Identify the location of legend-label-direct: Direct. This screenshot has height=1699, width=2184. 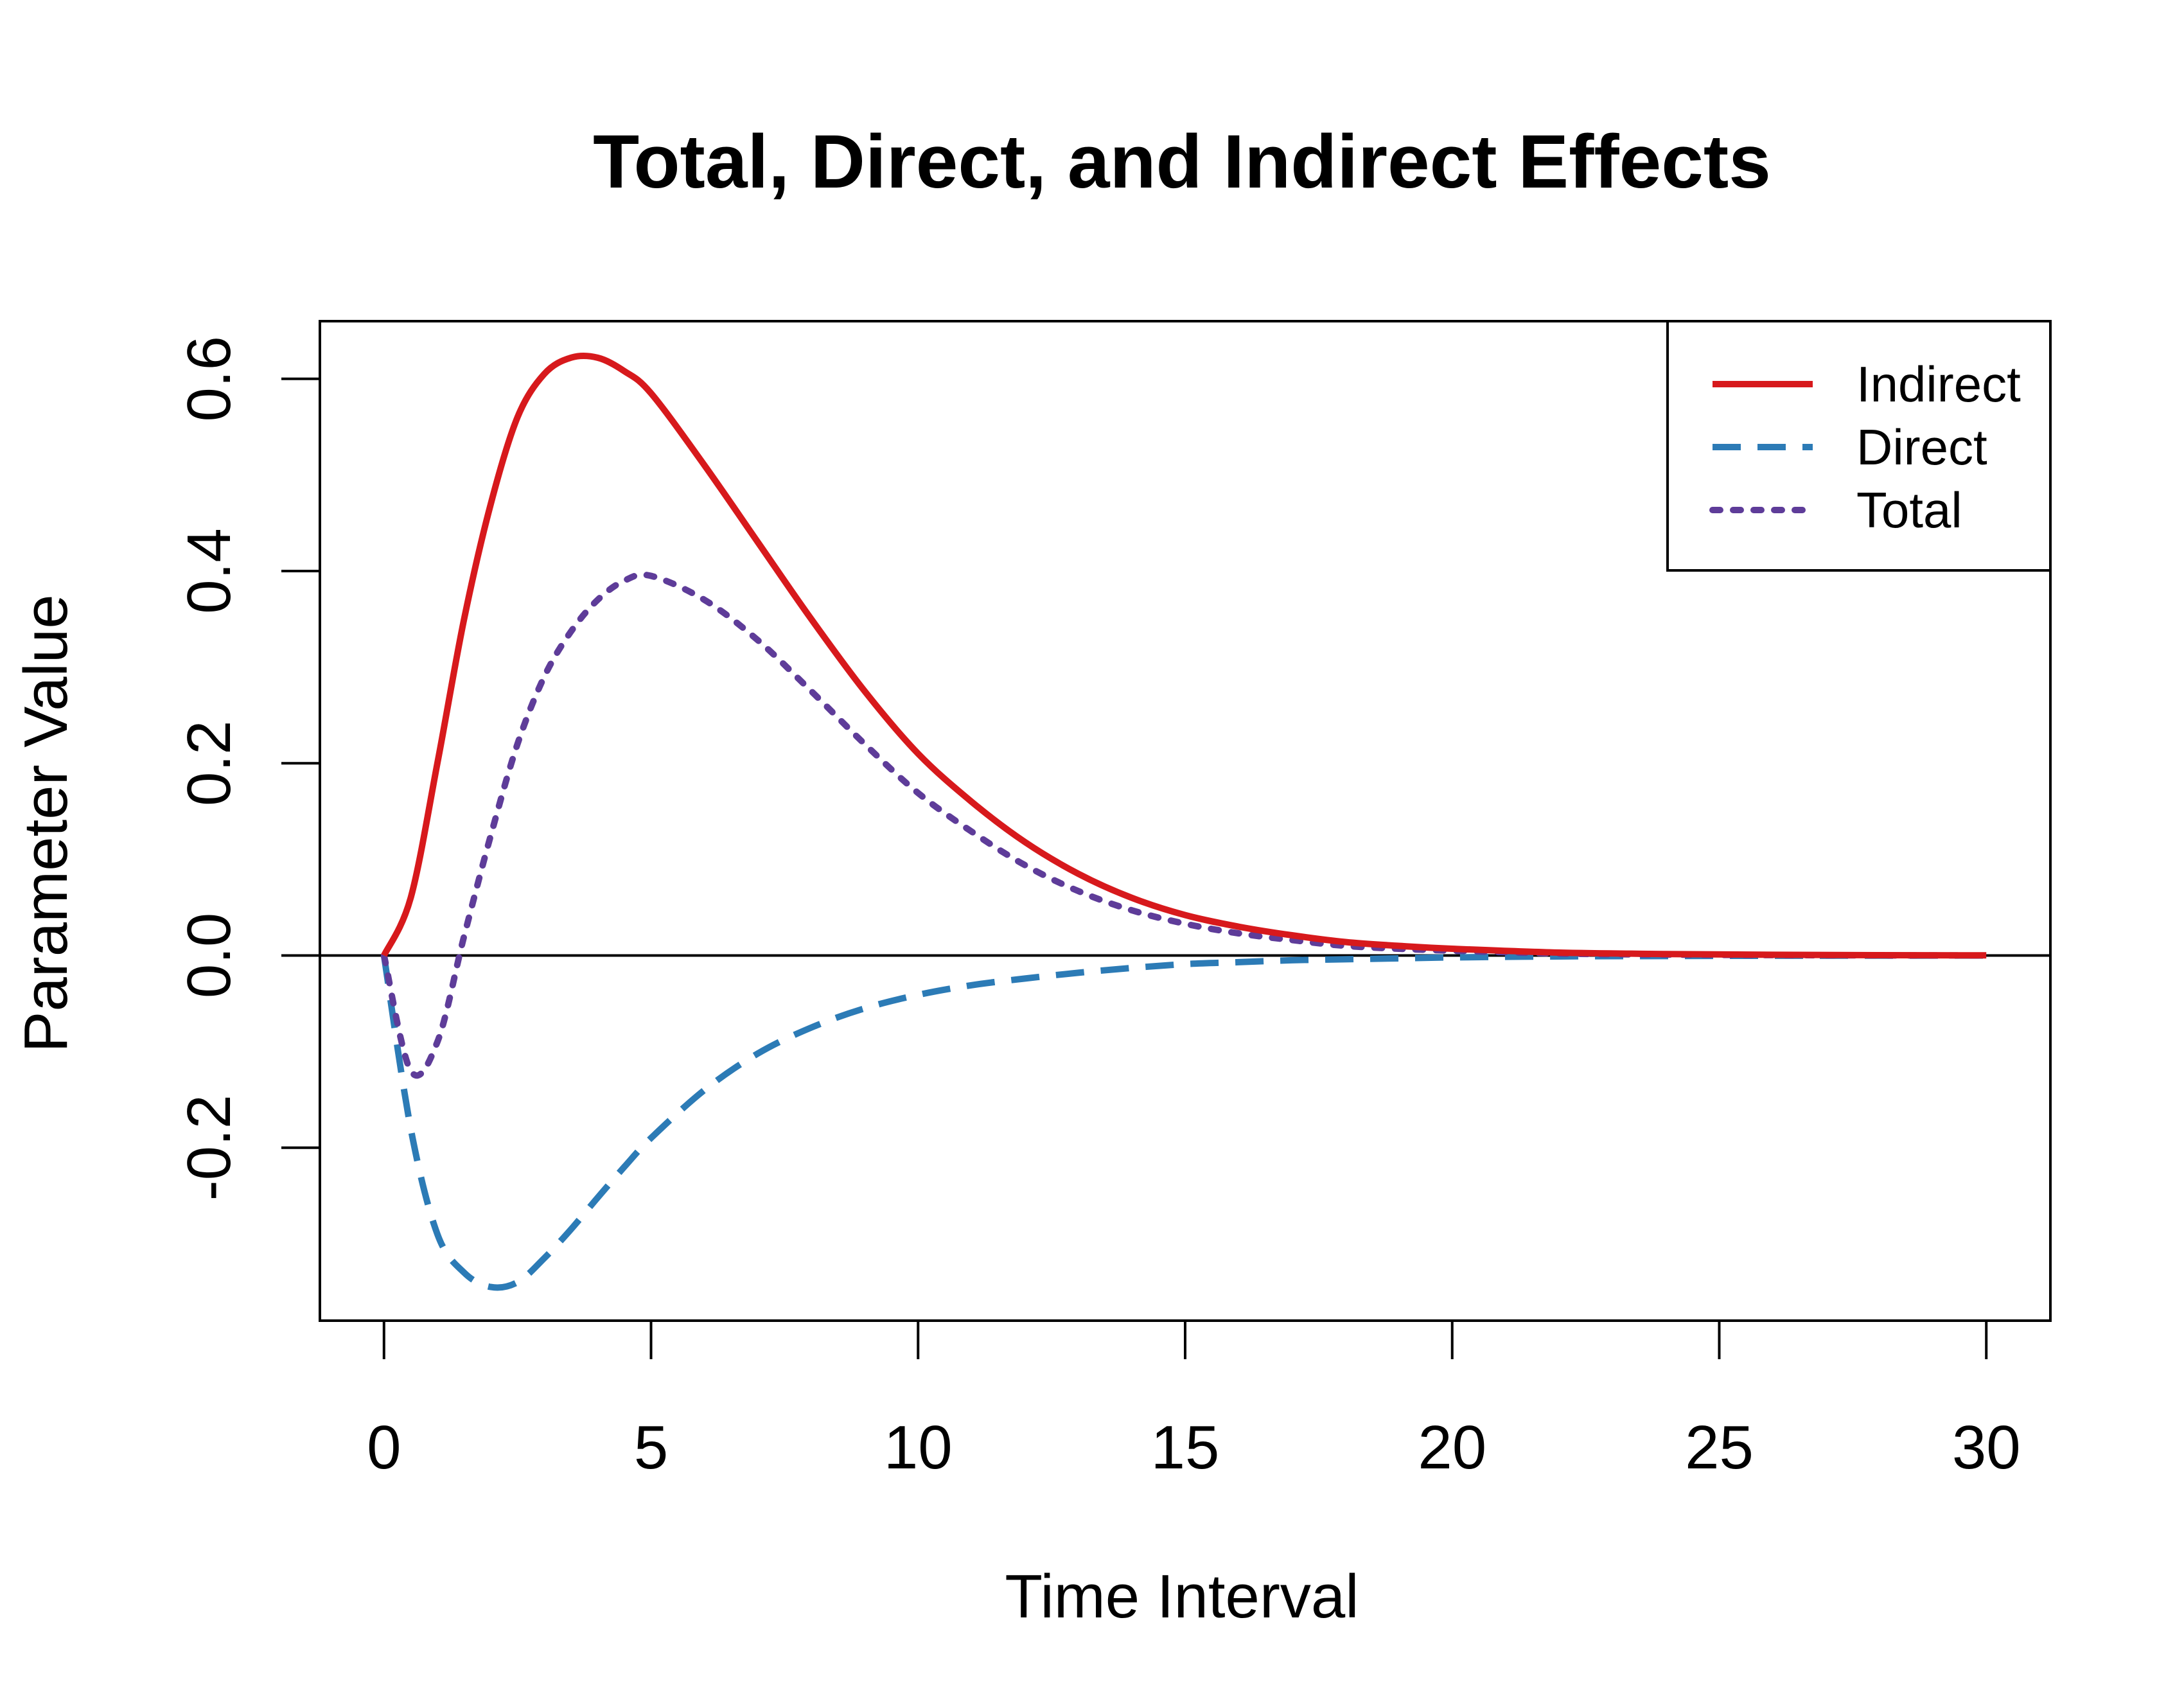
(1921, 447).